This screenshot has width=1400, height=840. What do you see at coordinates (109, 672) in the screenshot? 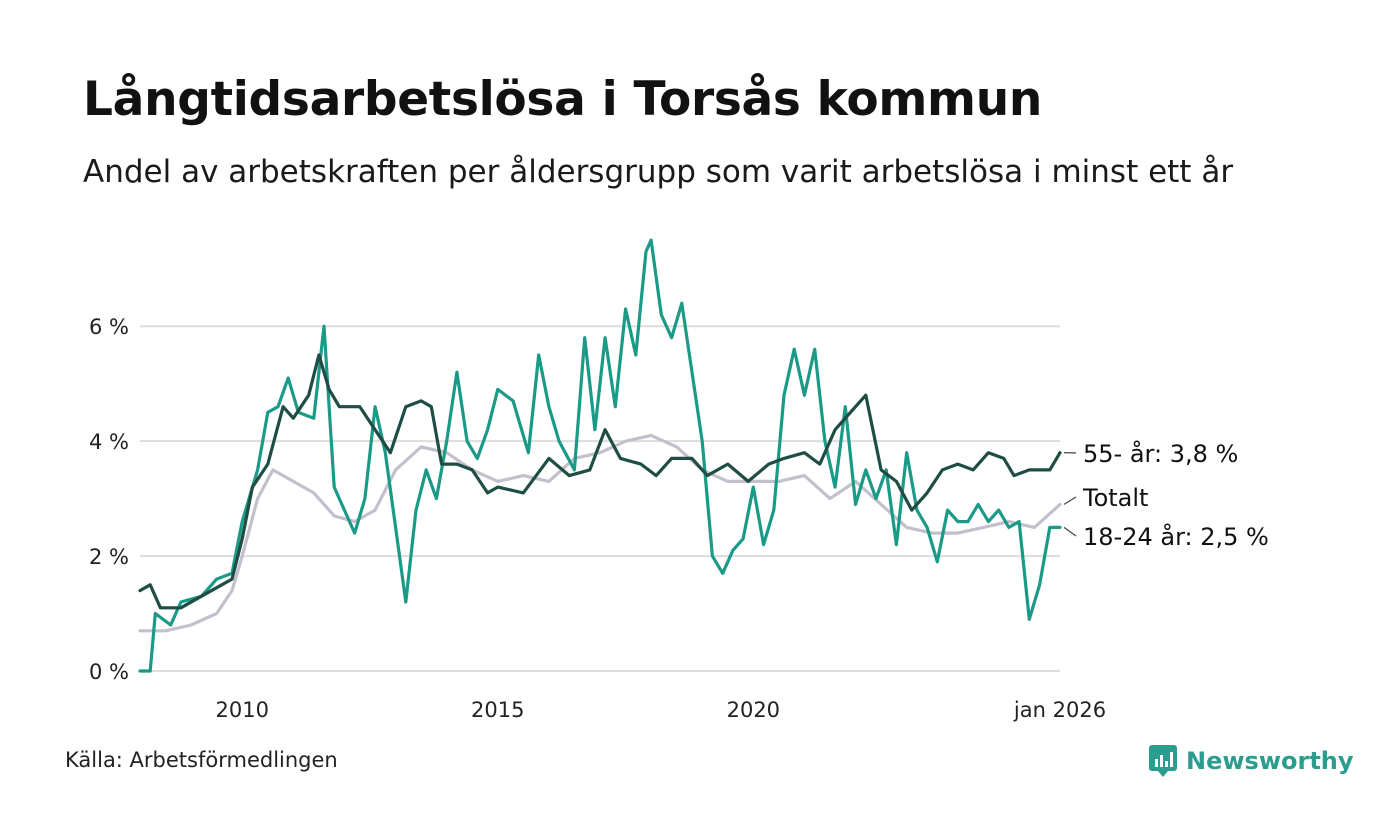
I see `y-tick-label: 0 %` at bounding box center [109, 672].